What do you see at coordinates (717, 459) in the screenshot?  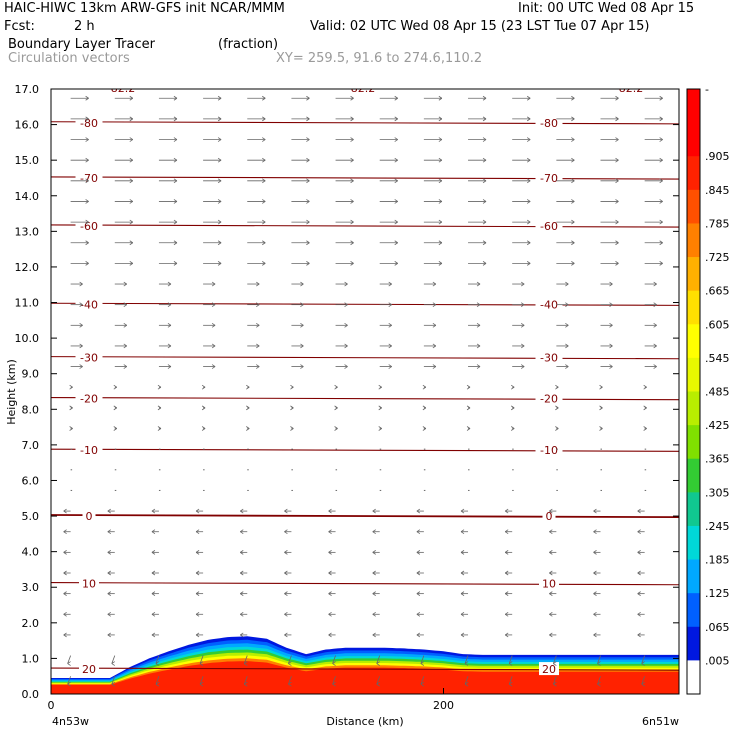 I see `colorbar-label: .365` at bounding box center [717, 459].